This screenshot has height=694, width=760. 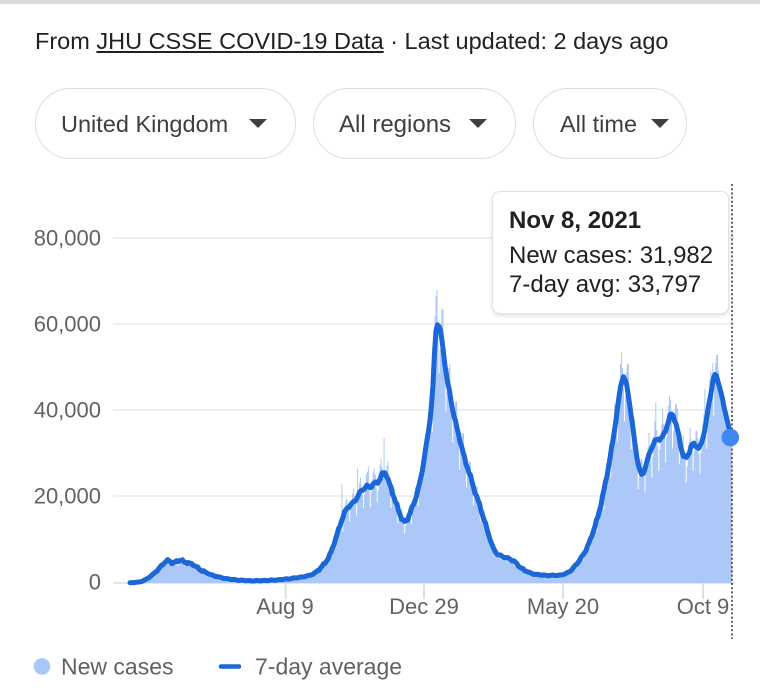 What do you see at coordinates (285, 606) in the screenshot?
I see `svg-text: Aug 9` at bounding box center [285, 606].